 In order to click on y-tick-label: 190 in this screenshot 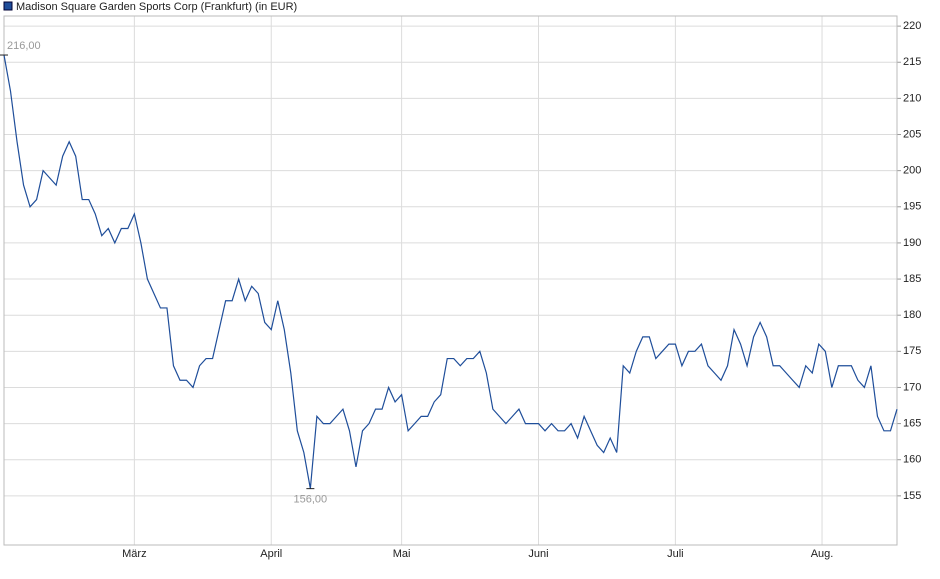, I will do `click(912, 243)`.